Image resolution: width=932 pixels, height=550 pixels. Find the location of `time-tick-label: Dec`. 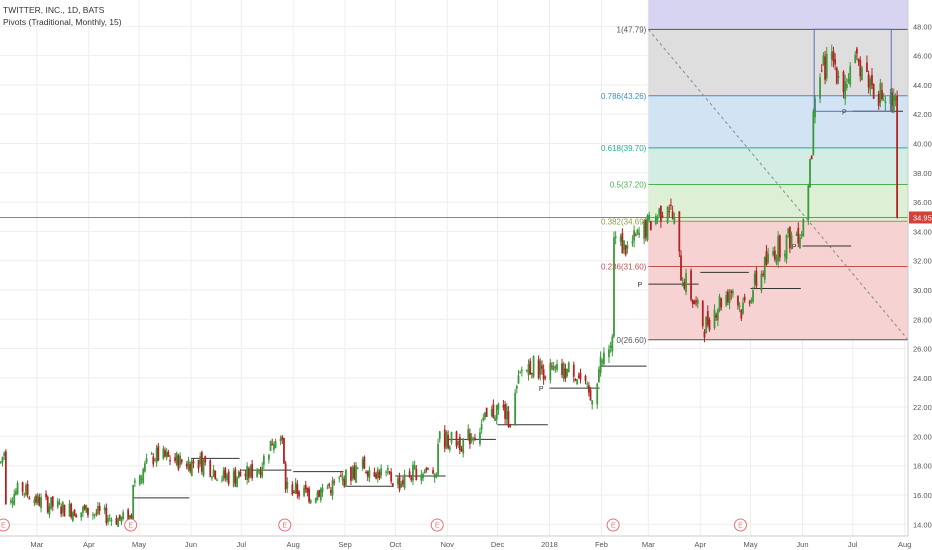

time-tick-label: Dec is located at coordinates (498, 544).